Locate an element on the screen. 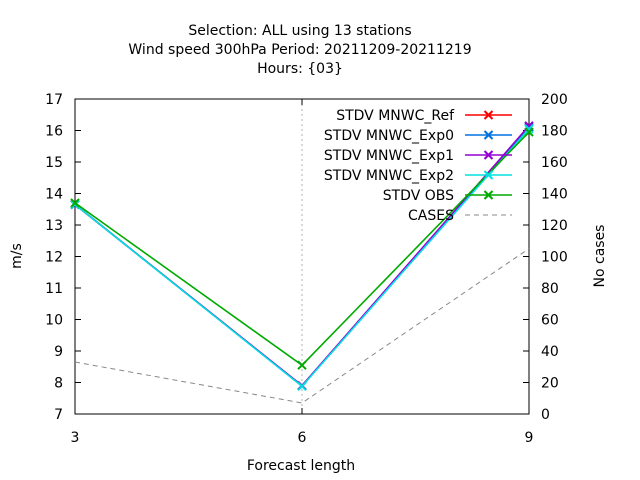 This screenshot has height=480, width=640. y2-tick-label: 140 is located at coordinates (554, 195).